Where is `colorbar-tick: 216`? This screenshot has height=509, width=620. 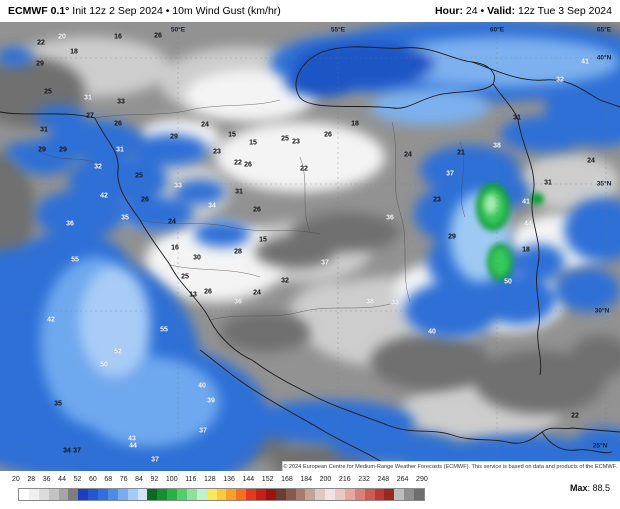 colorbar-tick: 216 is located at coordinates (344, 479).